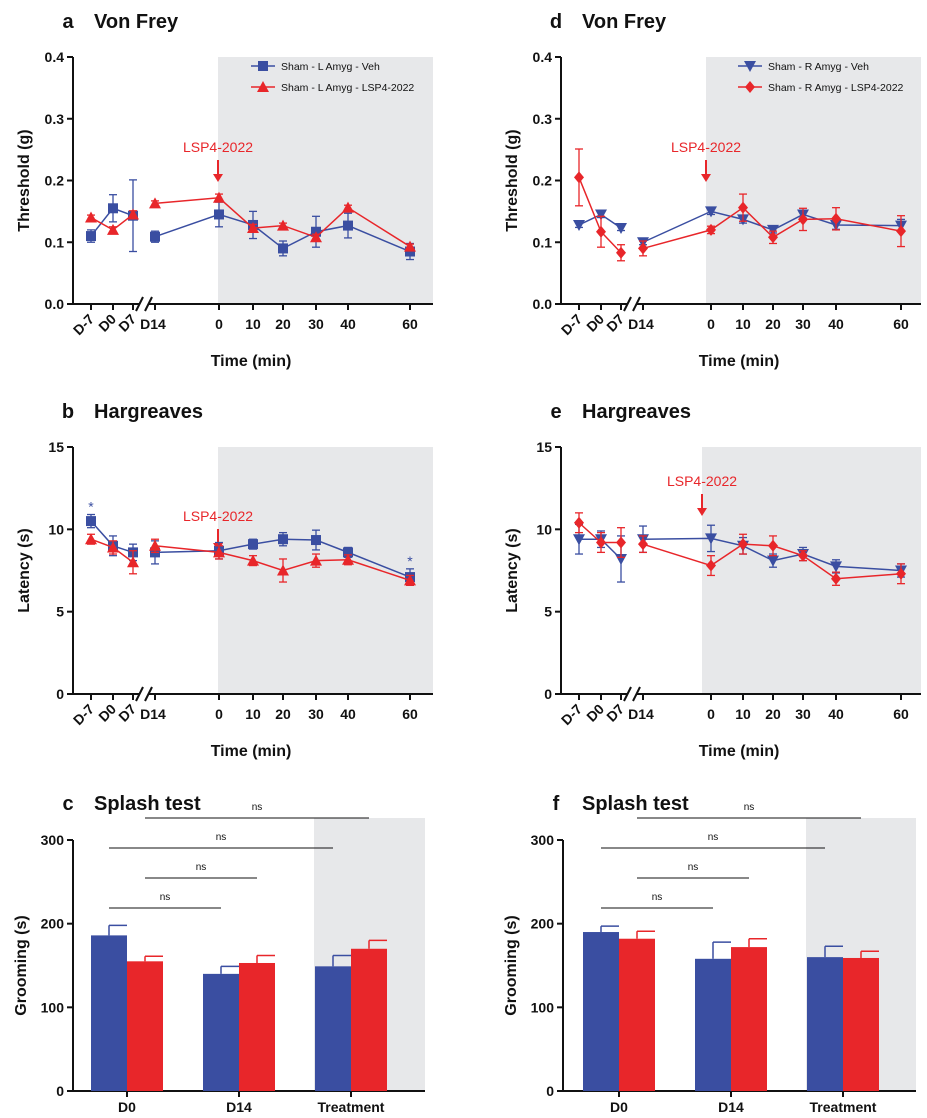 This screenshot has width=927, height=1118. What do you see at coordinates (556, 804) in the screenshot?
I see `panel-label: f` at bounding box center [556, 804].